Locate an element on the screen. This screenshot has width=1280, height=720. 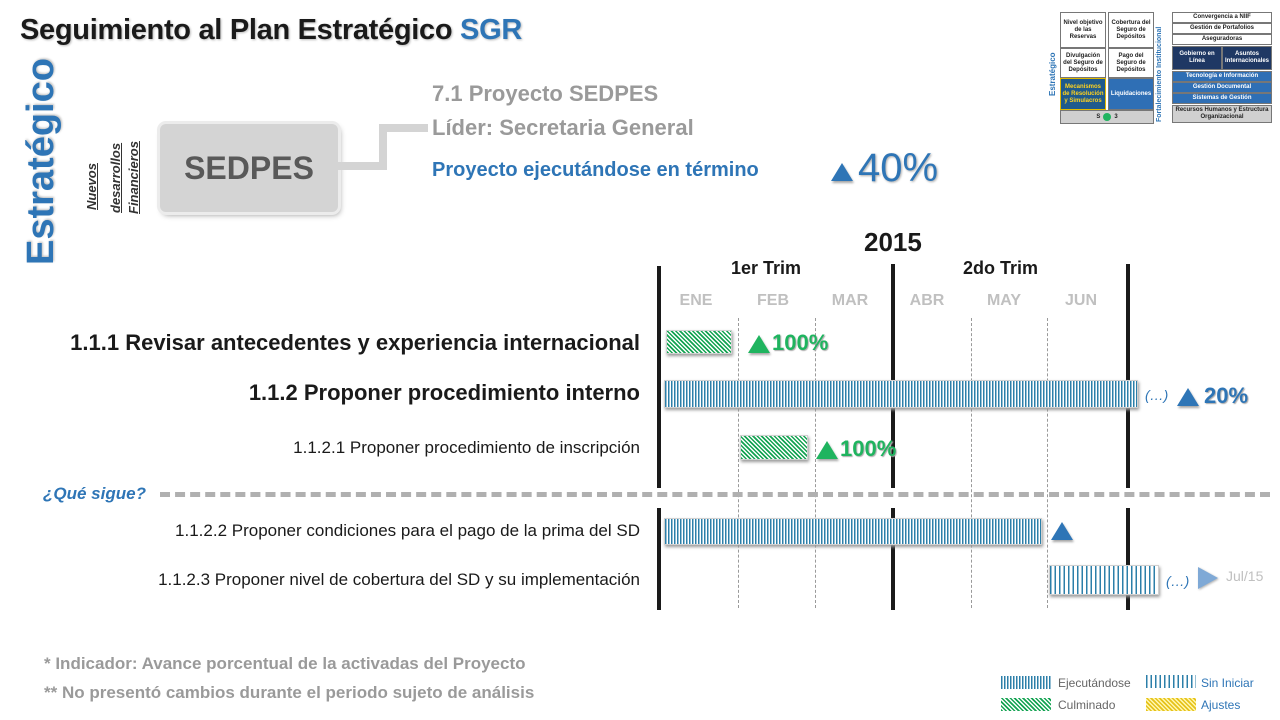
map-item: Tecnología e Información is located at coordinates (1222, 76).